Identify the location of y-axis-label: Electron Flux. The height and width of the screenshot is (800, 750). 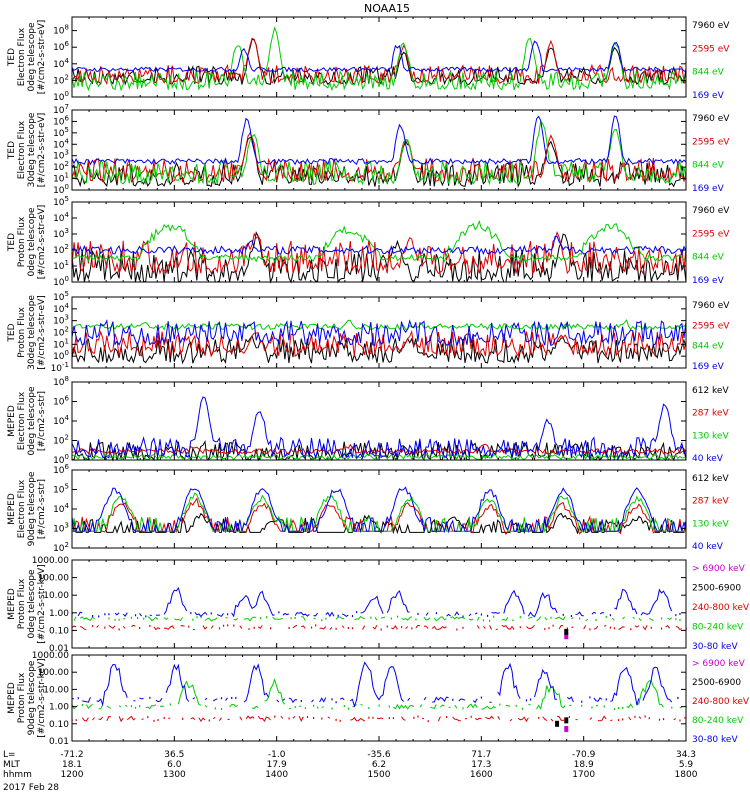
(22, 149).